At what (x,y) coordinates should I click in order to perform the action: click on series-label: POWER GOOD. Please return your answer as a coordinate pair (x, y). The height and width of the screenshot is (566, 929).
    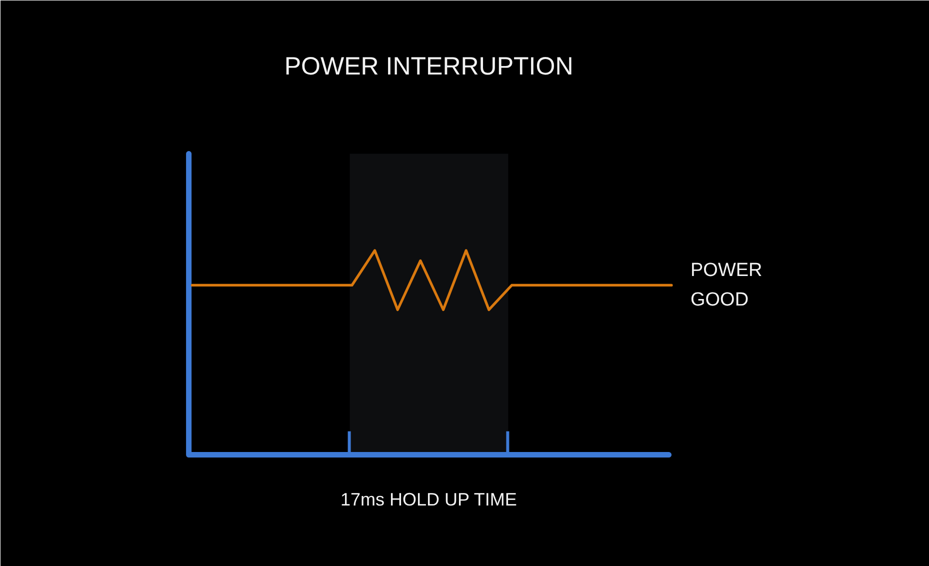
    Looking at the image, I should click on (726, 285).